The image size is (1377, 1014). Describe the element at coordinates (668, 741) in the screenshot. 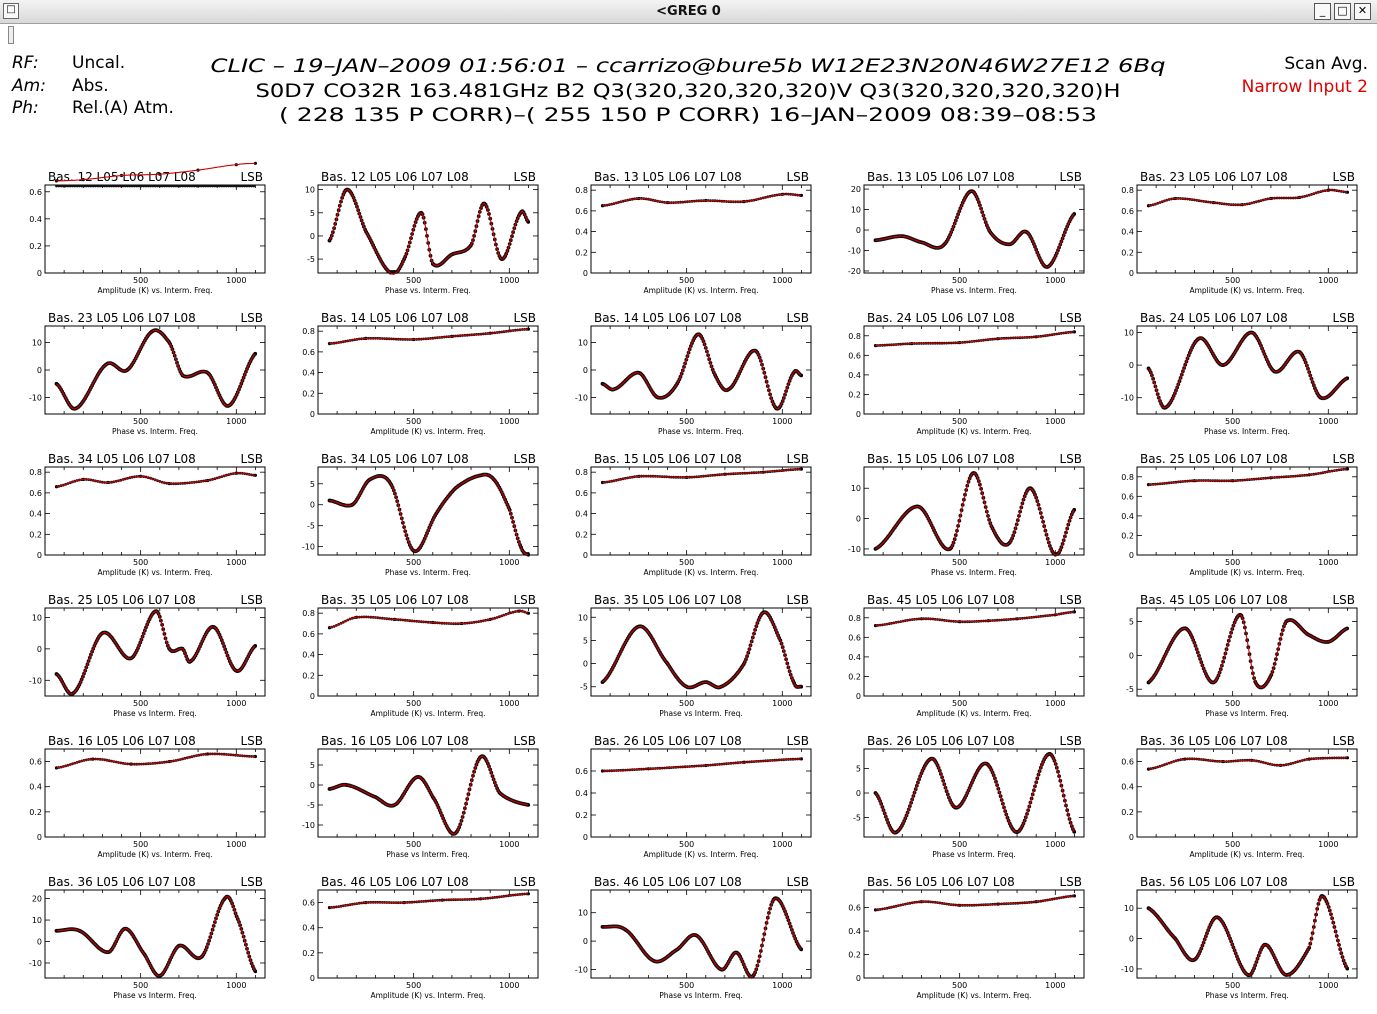

I see `panel-title: Bas. 26 L05 L06 L07 L08` at that location.